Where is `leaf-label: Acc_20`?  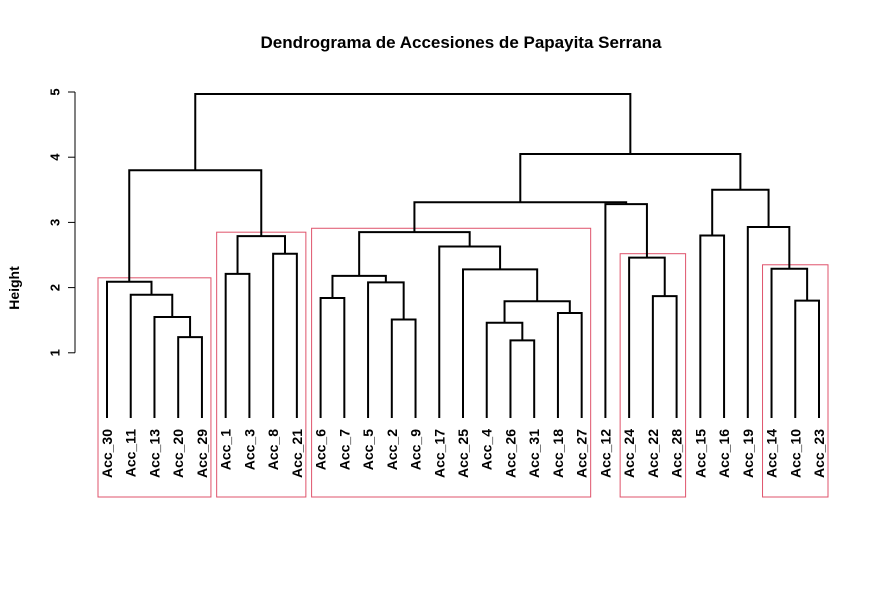
leaf-label: Acc_20 is located at coordinates (178, 453).